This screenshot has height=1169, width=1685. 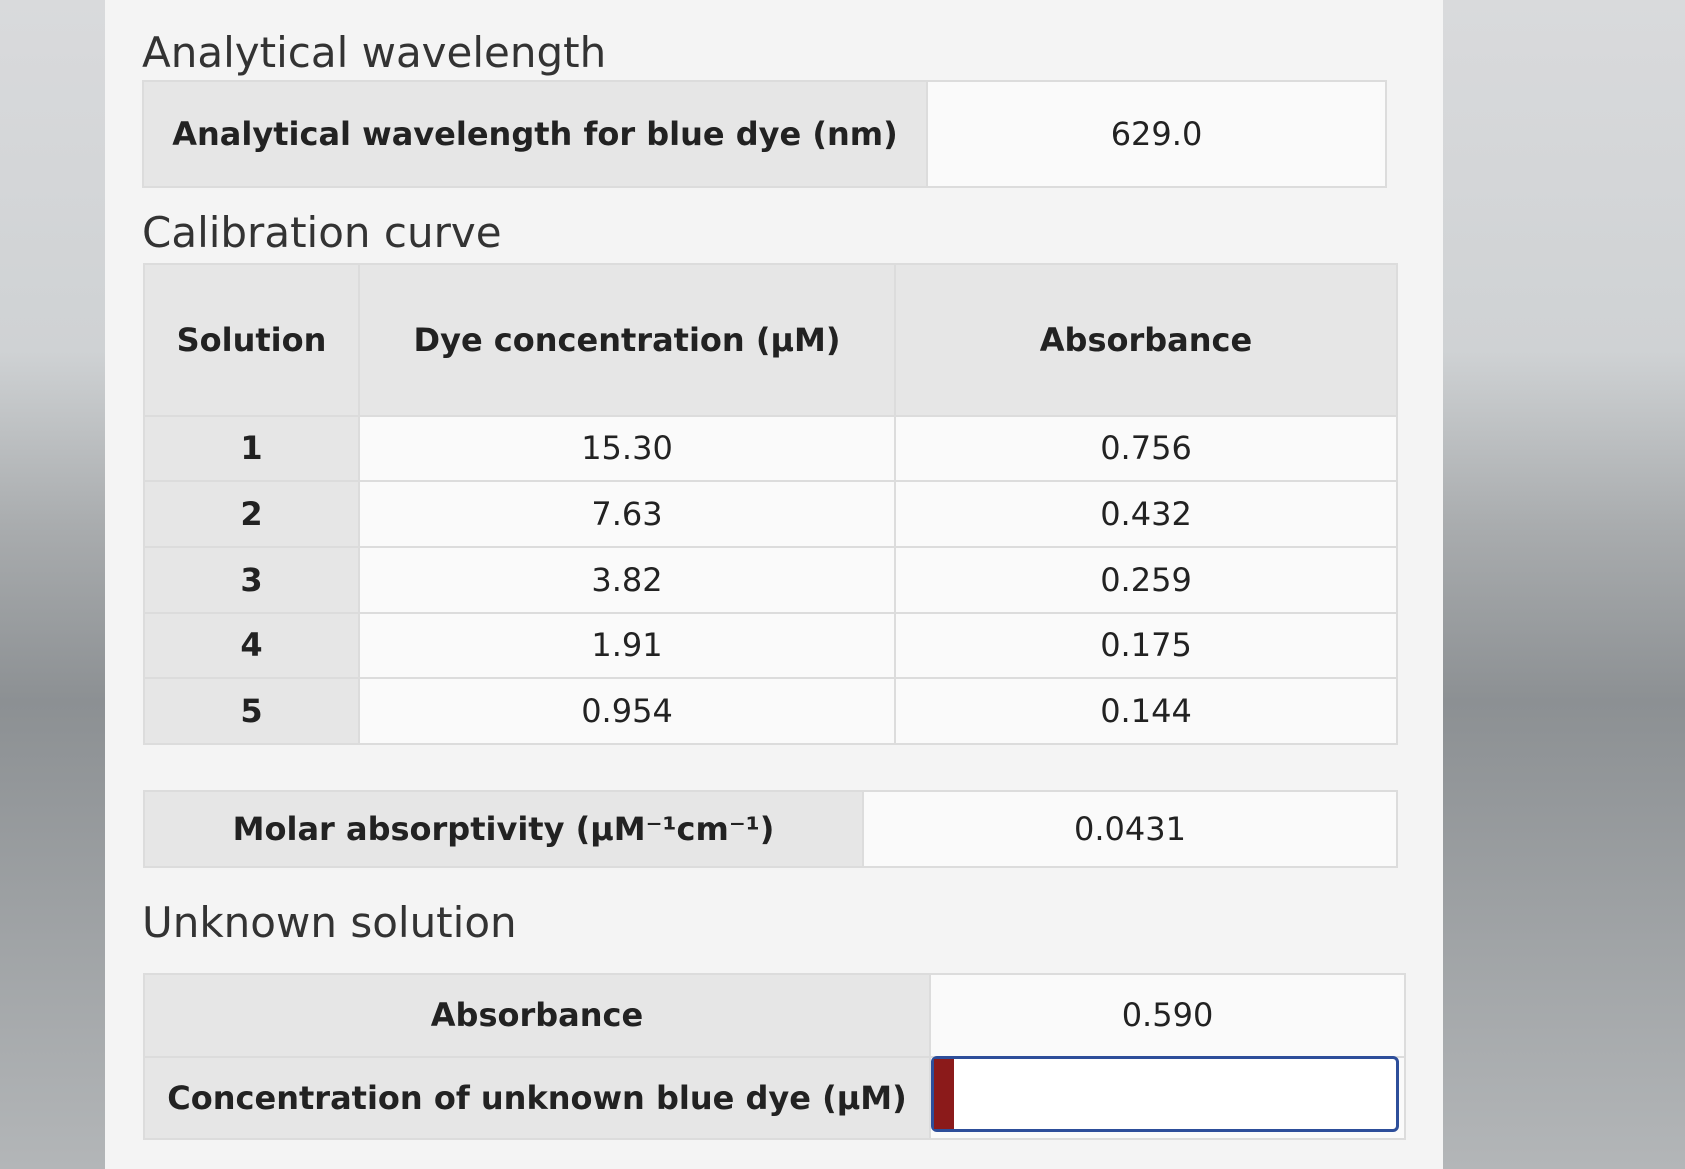 I want to click on solution-cell: 1, so click(x=251, y=448).